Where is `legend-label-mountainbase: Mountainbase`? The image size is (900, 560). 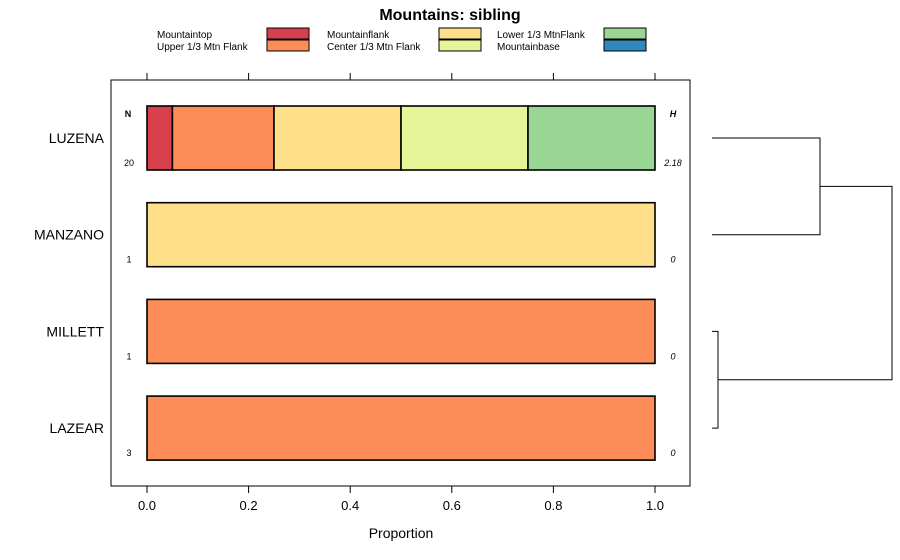
legend-label-mountainbase: Mountainbase is located at coordinates (528, 47).